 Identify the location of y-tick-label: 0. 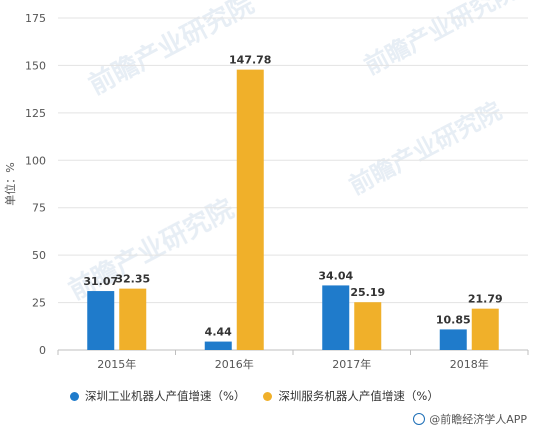
(42, 350).